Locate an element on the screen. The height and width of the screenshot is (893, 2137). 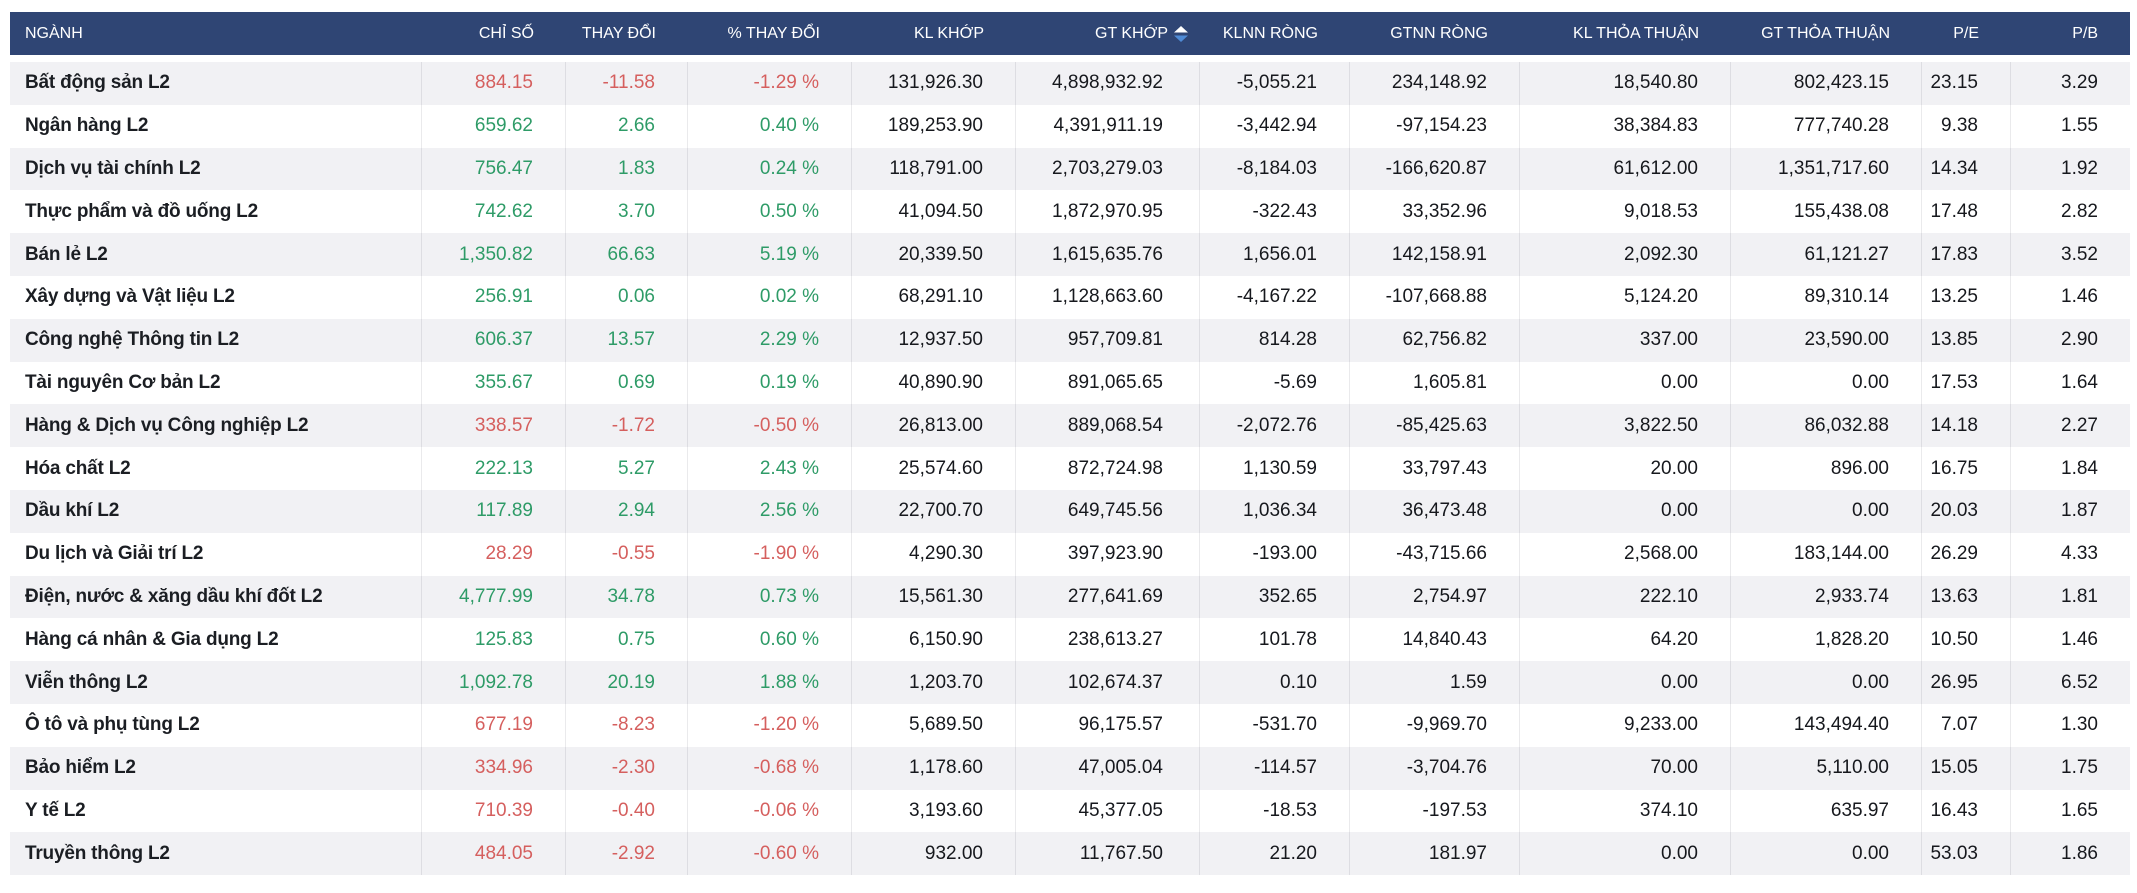
cell-pb: 1.87 is located at coordinates (2079, 511).